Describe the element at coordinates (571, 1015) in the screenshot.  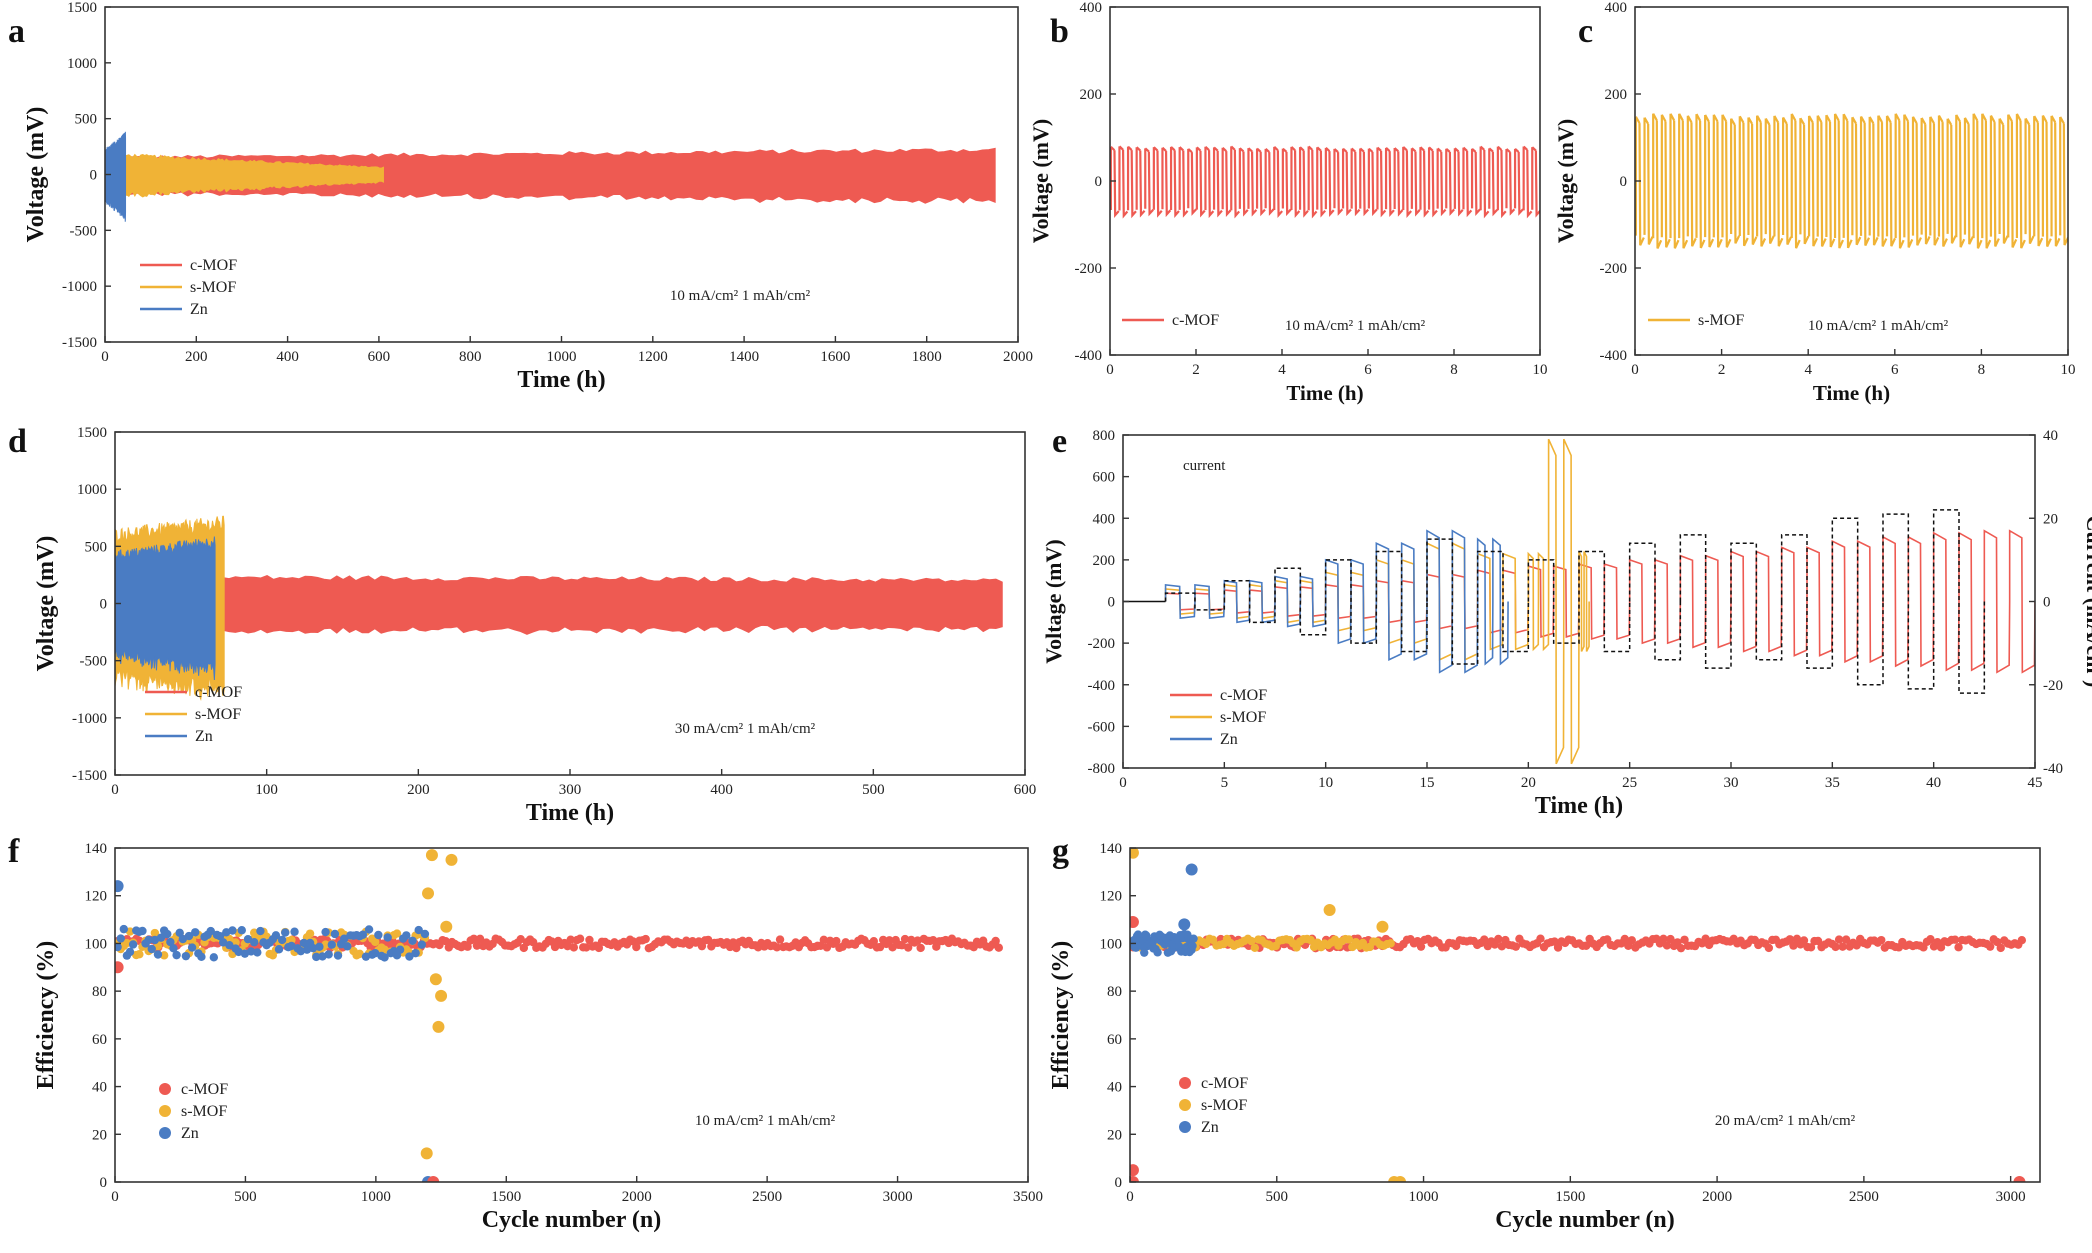
I see `axes-frame` at that location.